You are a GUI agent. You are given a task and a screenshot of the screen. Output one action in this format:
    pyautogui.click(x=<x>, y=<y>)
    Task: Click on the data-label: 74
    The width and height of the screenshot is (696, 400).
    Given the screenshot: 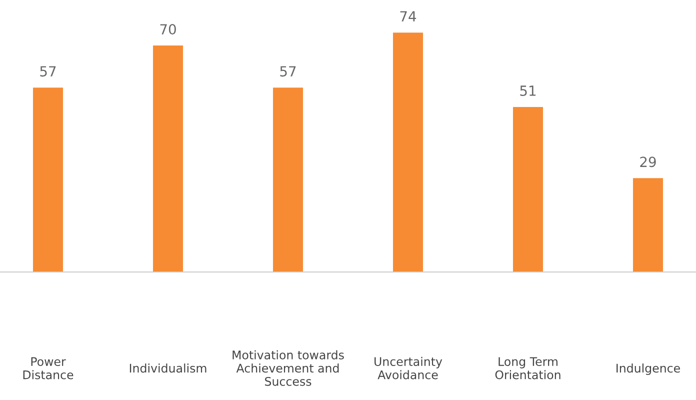 What is the action you would take?
    pyautogui.click(x=408, y=16)
    